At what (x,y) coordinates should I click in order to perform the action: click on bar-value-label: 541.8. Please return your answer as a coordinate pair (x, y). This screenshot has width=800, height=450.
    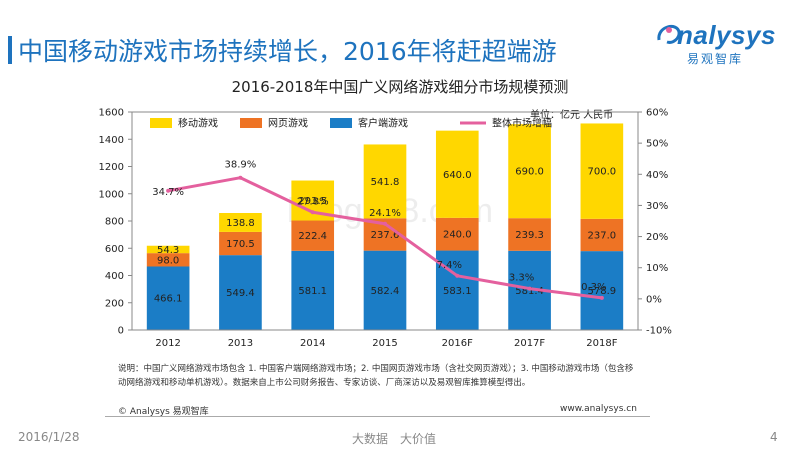
    Looking at the image, I should click on (385, 182).